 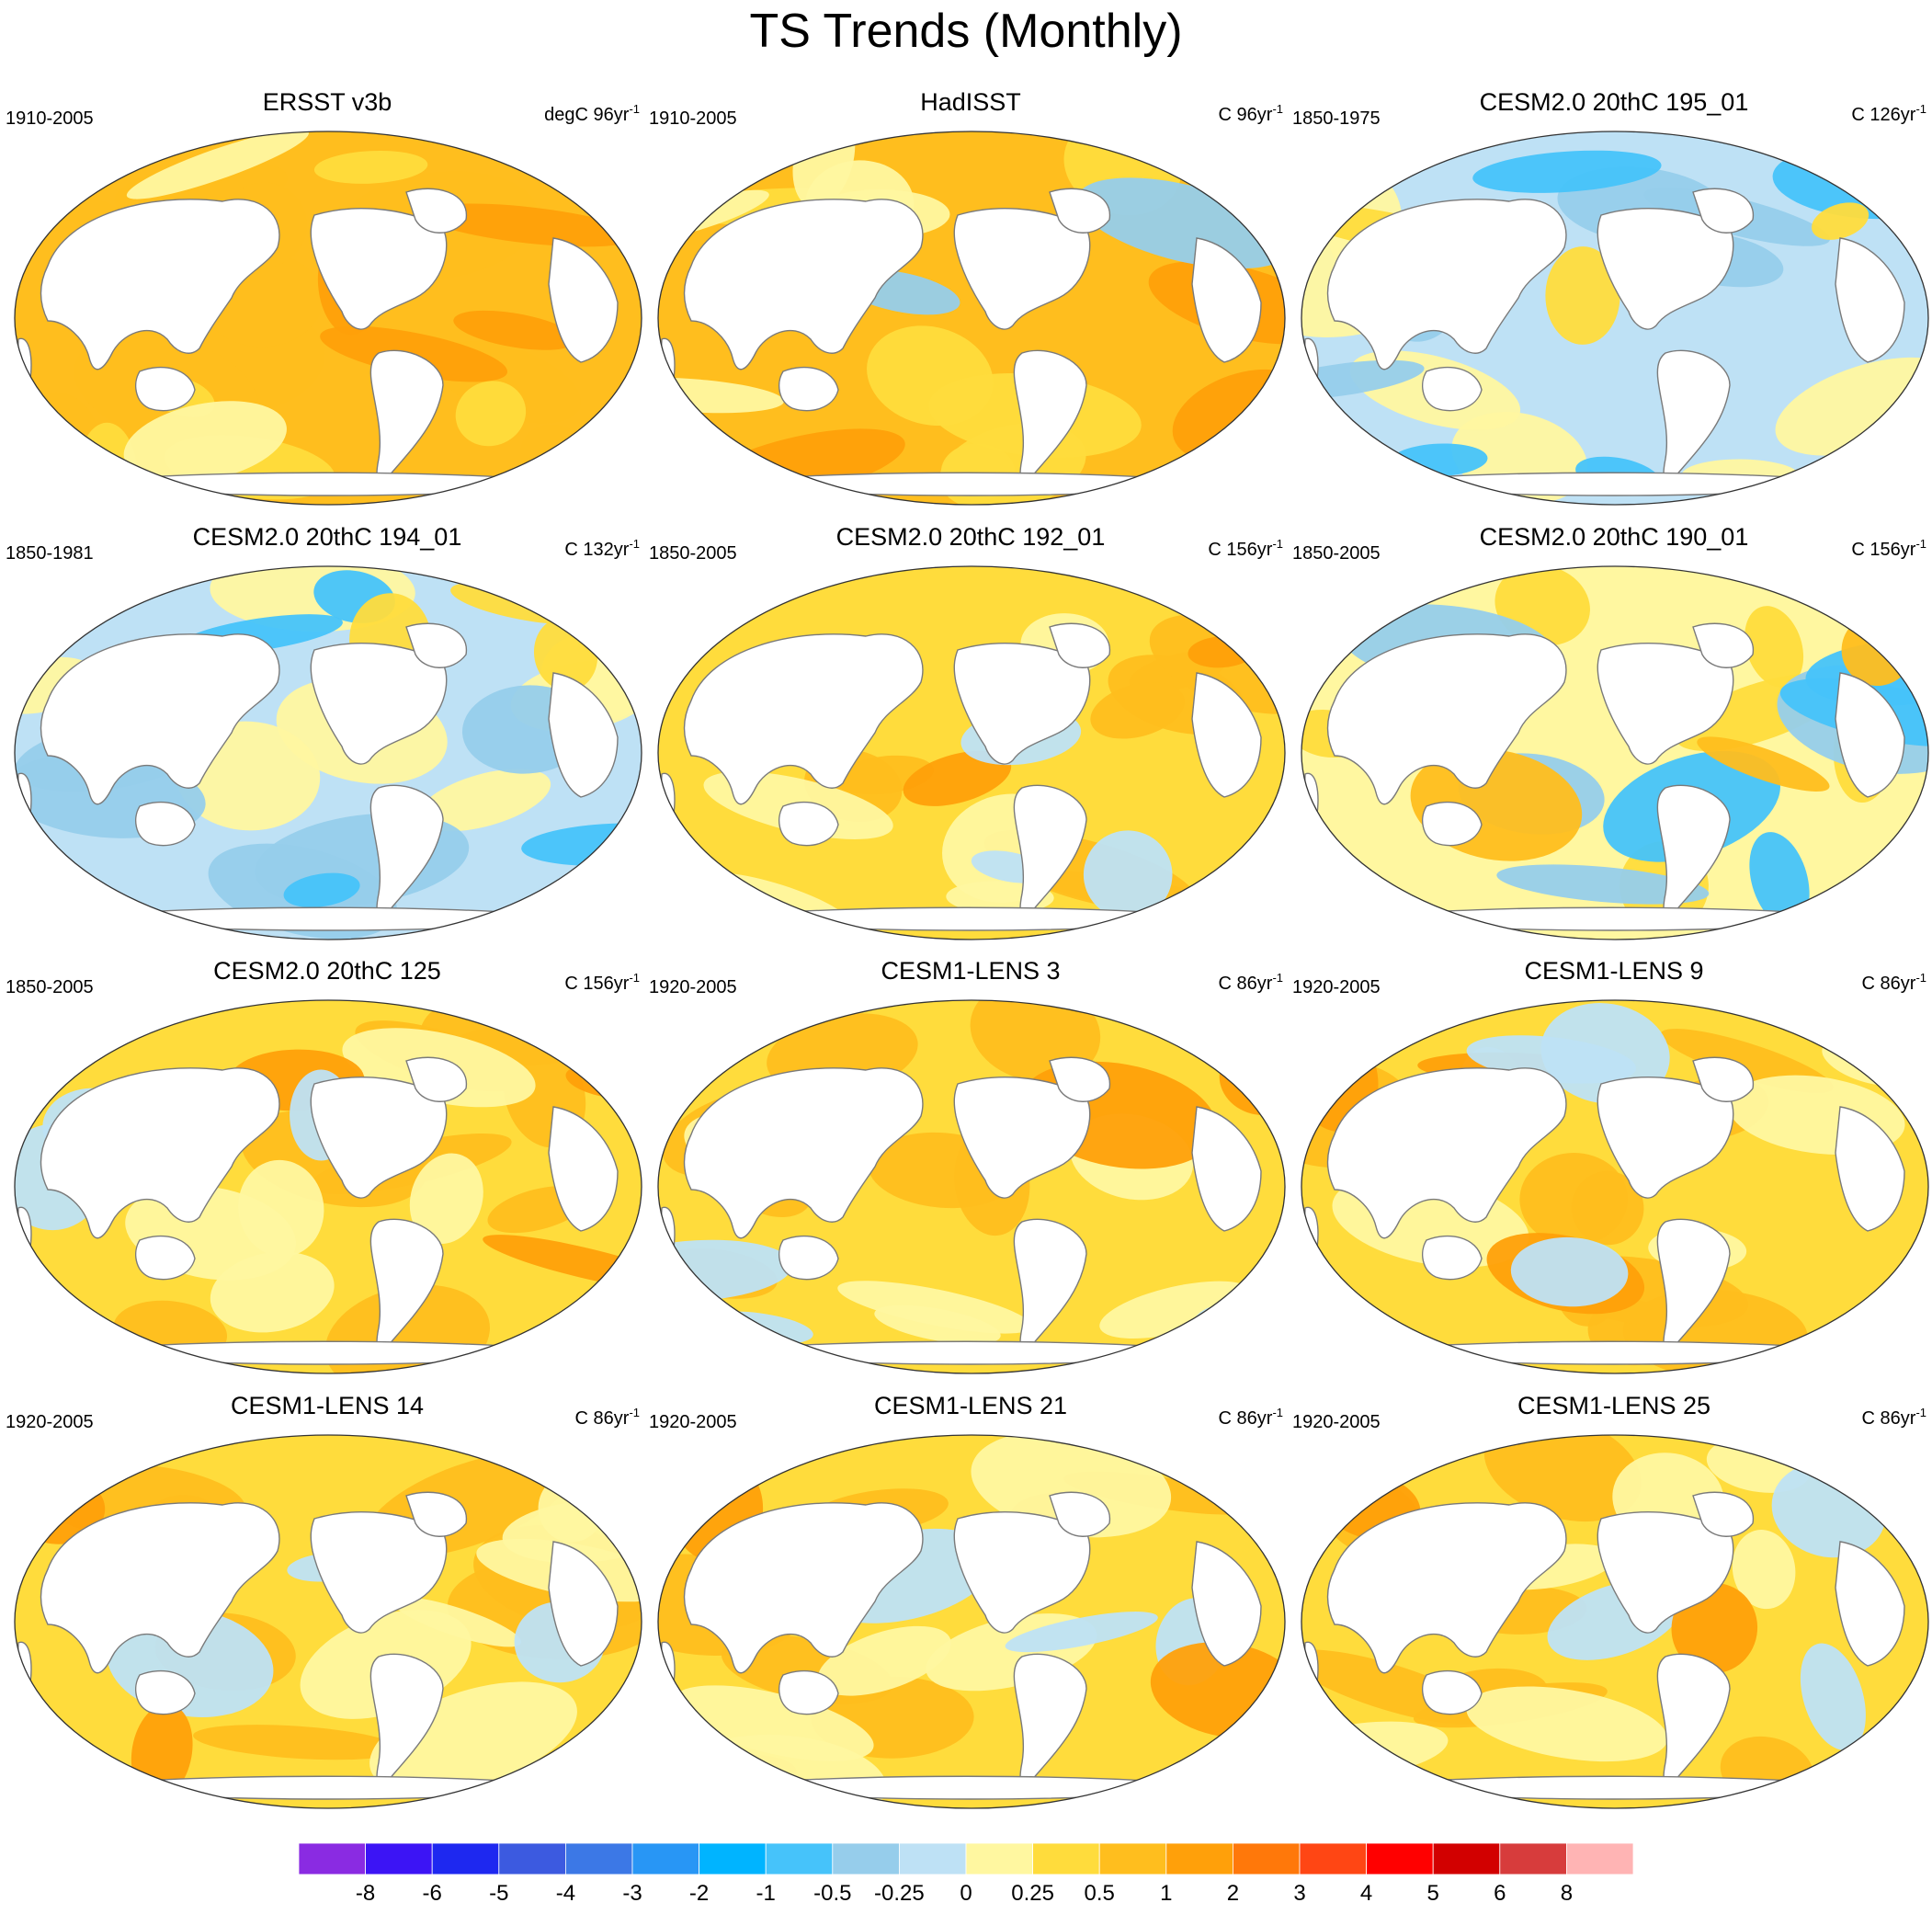 I want to click on map-panel: CESM2.0 20thC 195_01 1850-1975 C 126yr-1, so click(x=1612, y=303).